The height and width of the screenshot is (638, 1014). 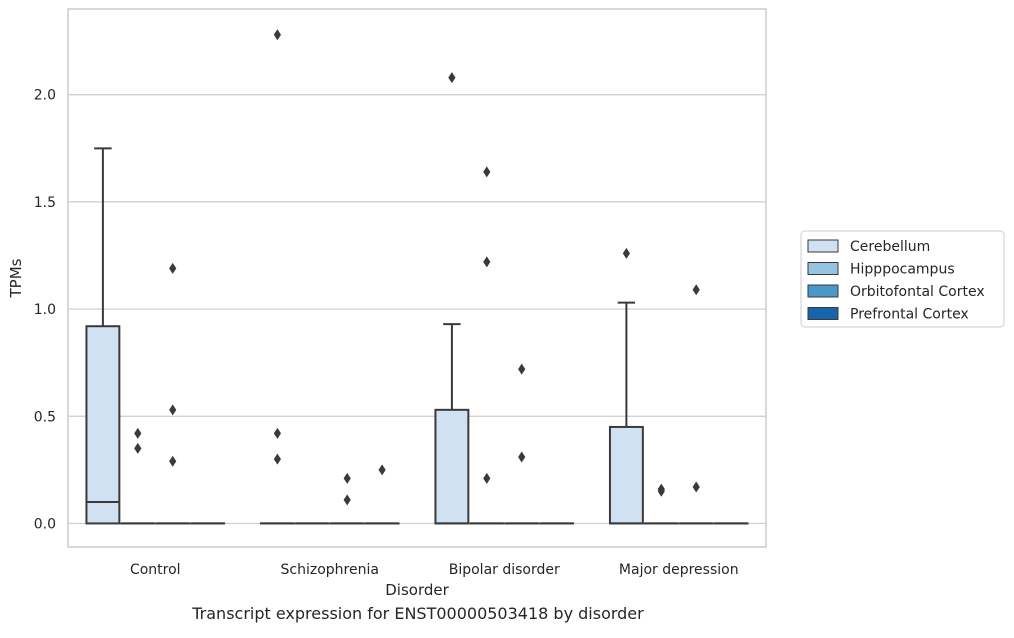 What do you see at coordinates (45, 524) in the screenshot?
I see `y-tick-label: 0.0` at bounding box center [45, 524].